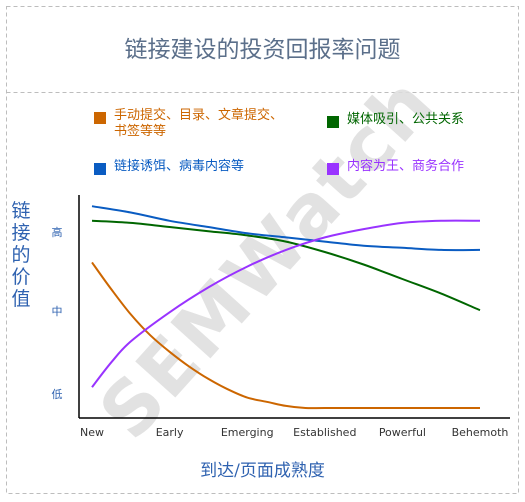 The height and width of the screenshot is (502, 525). I want to click on legend-label: 手动提交、目录、文章提交、书签等等, so click(199, 123).